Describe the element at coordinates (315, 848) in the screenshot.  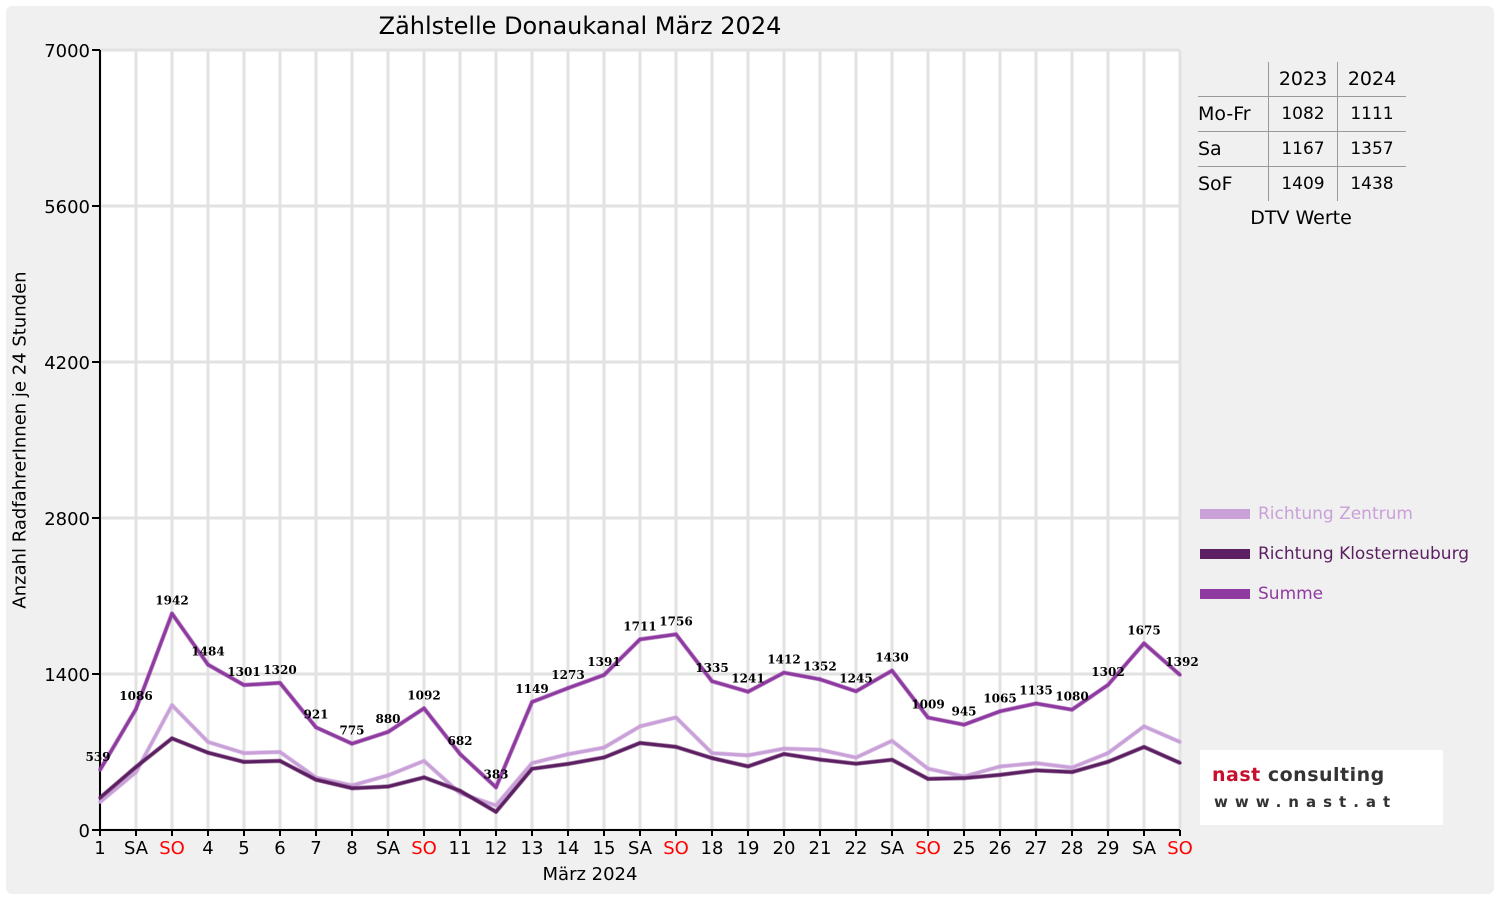
I see `x-tick-label: 7` at that location.